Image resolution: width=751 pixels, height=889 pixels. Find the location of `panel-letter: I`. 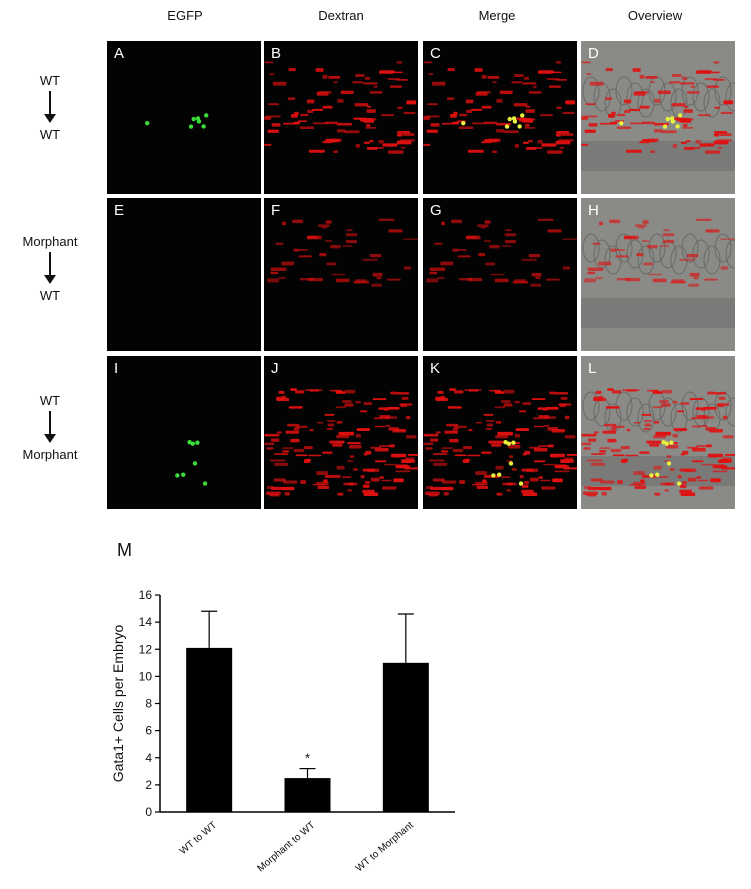

panel-letter: I is located at coordinates (116, 368).